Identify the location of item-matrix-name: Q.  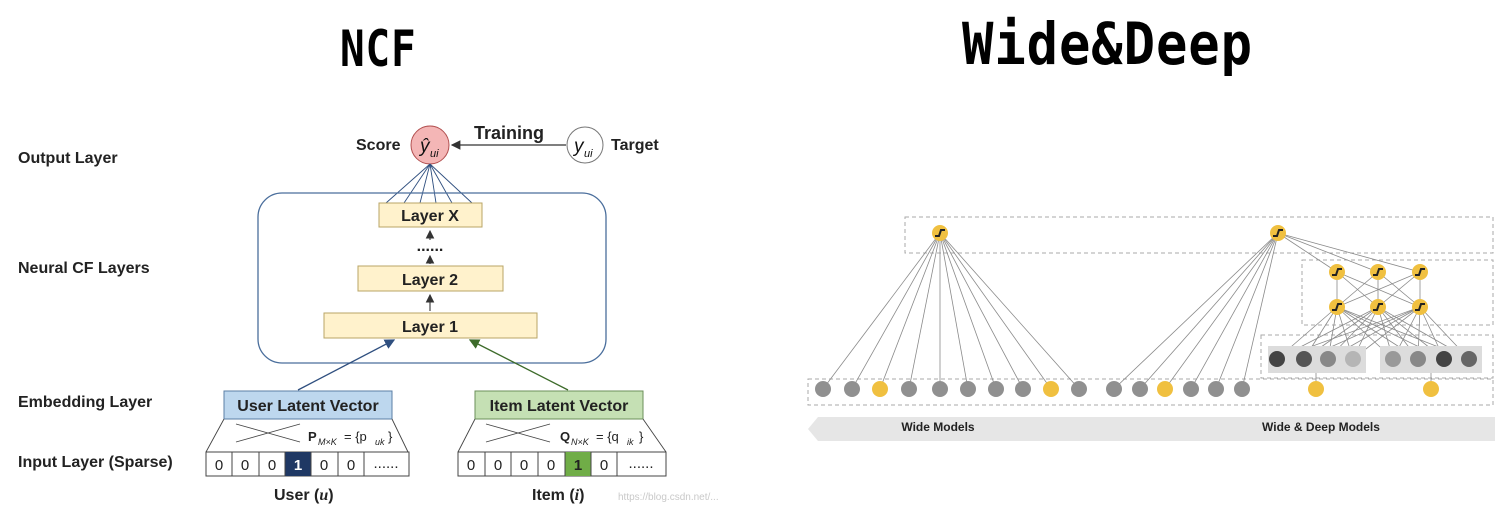
(565, 436).